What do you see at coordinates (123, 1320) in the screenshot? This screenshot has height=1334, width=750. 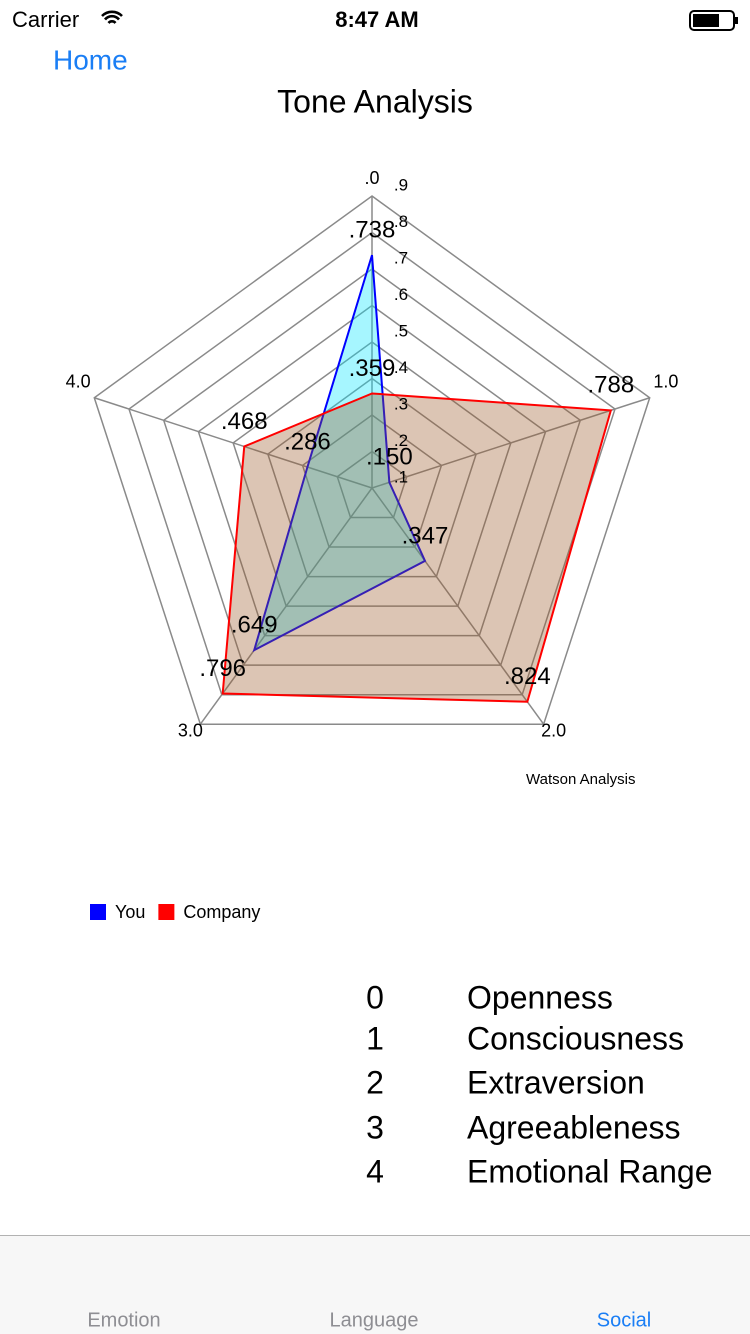 I see `tab-label: Emotion` at bounding box center [123, 1320].